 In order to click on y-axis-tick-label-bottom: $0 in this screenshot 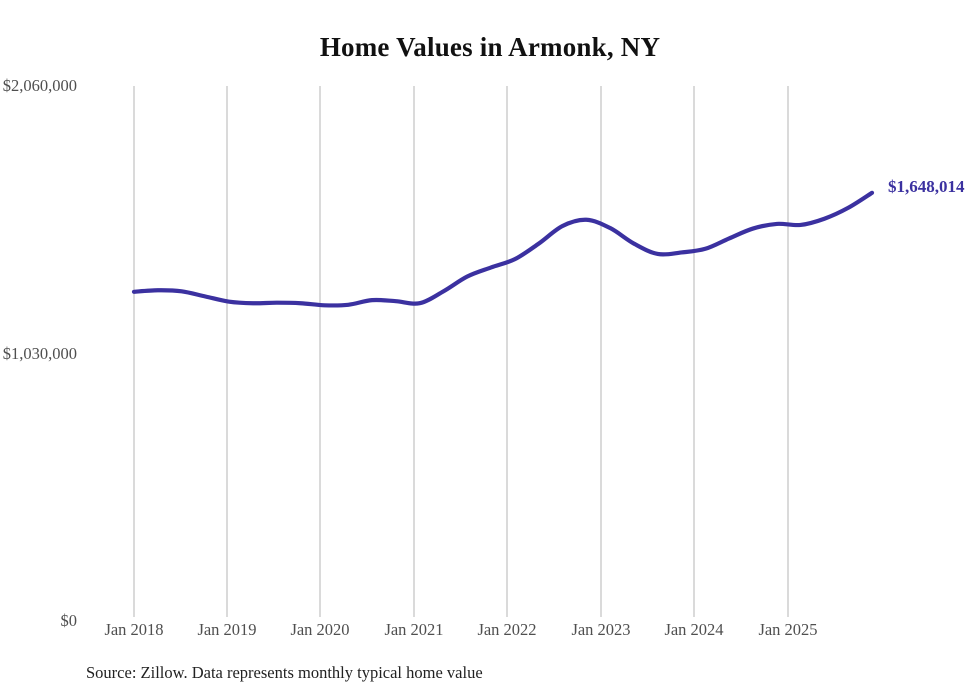, I will do `click(69, 620)`.